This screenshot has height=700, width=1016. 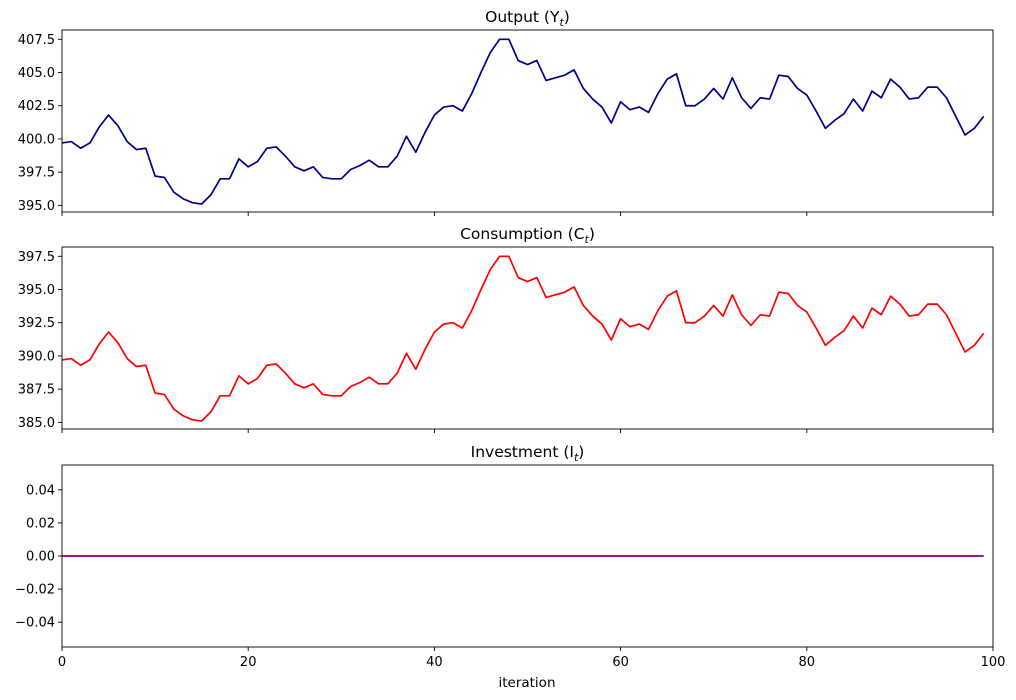 I want to click on subplot-title: Output (Yt), so click(x=527, y=18).